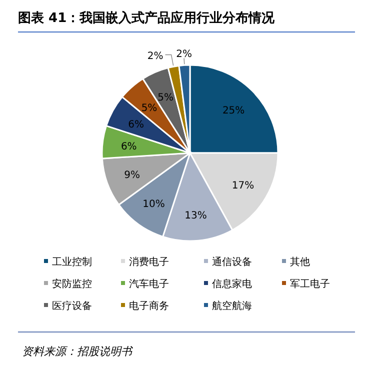  What do you see at coordinates (243, 186) in the screenshot?
I see `data-label: 17%` at bounding box center [243, 186].